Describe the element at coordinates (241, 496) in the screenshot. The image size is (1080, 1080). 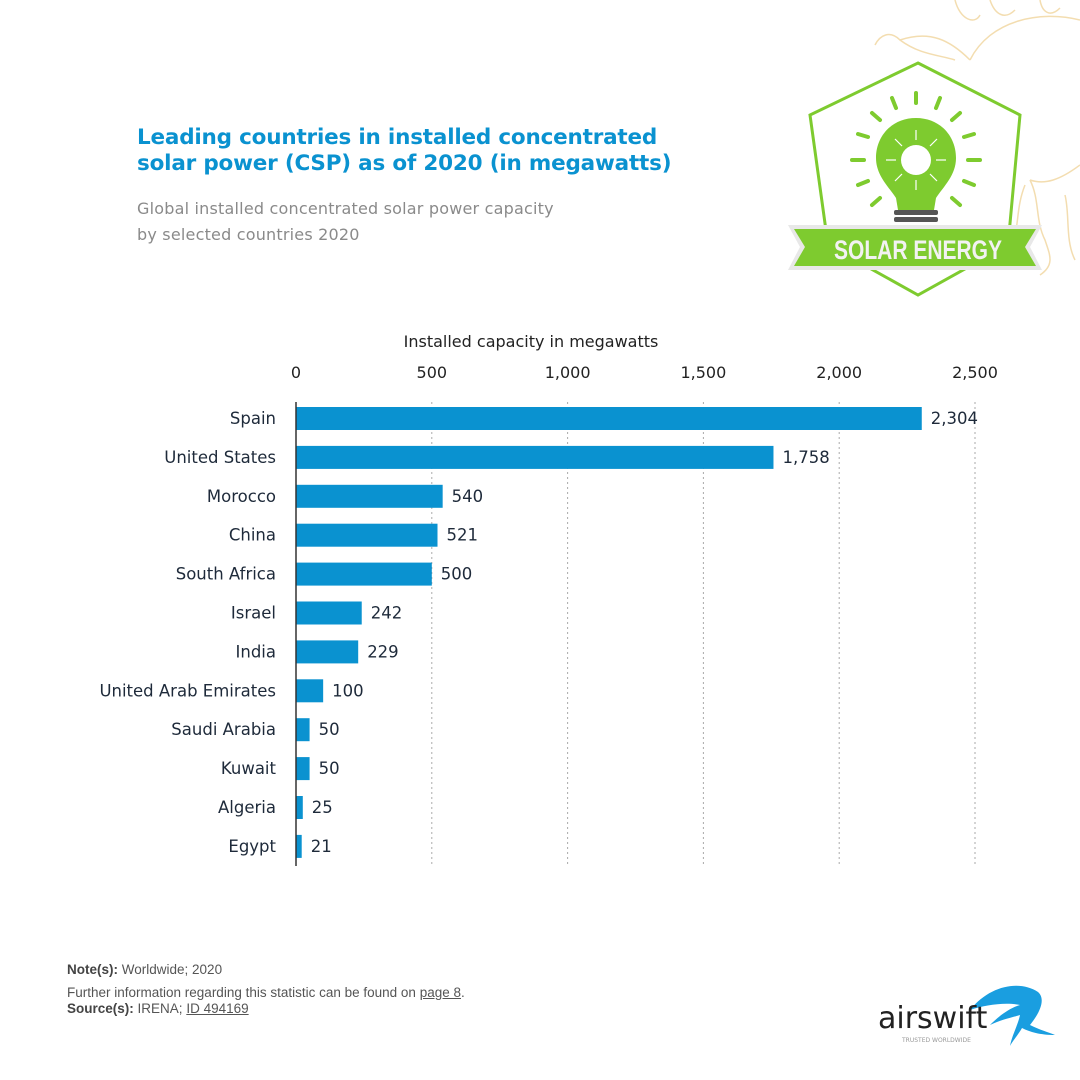
I see `category-label: Morocco` at that location.